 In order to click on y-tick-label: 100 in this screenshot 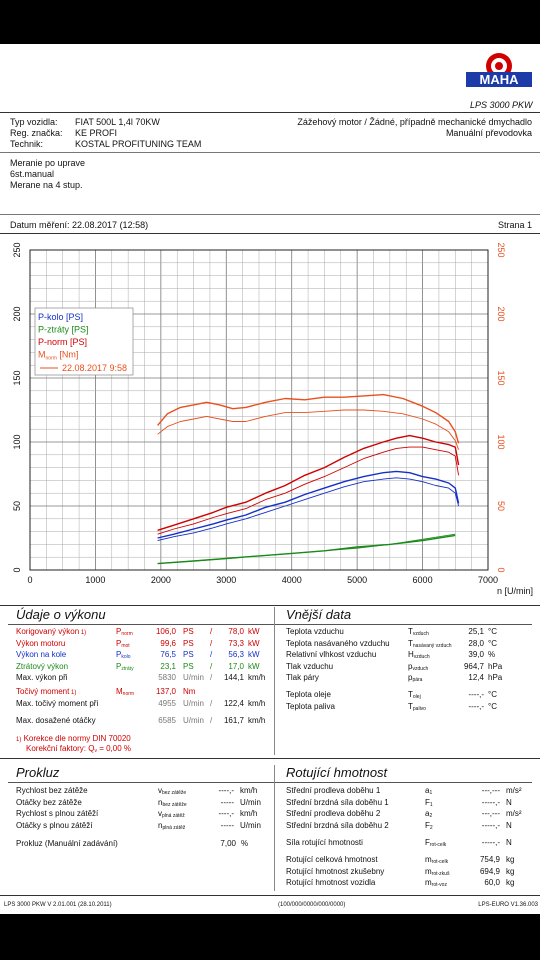, I will do `click(17, 441)`.